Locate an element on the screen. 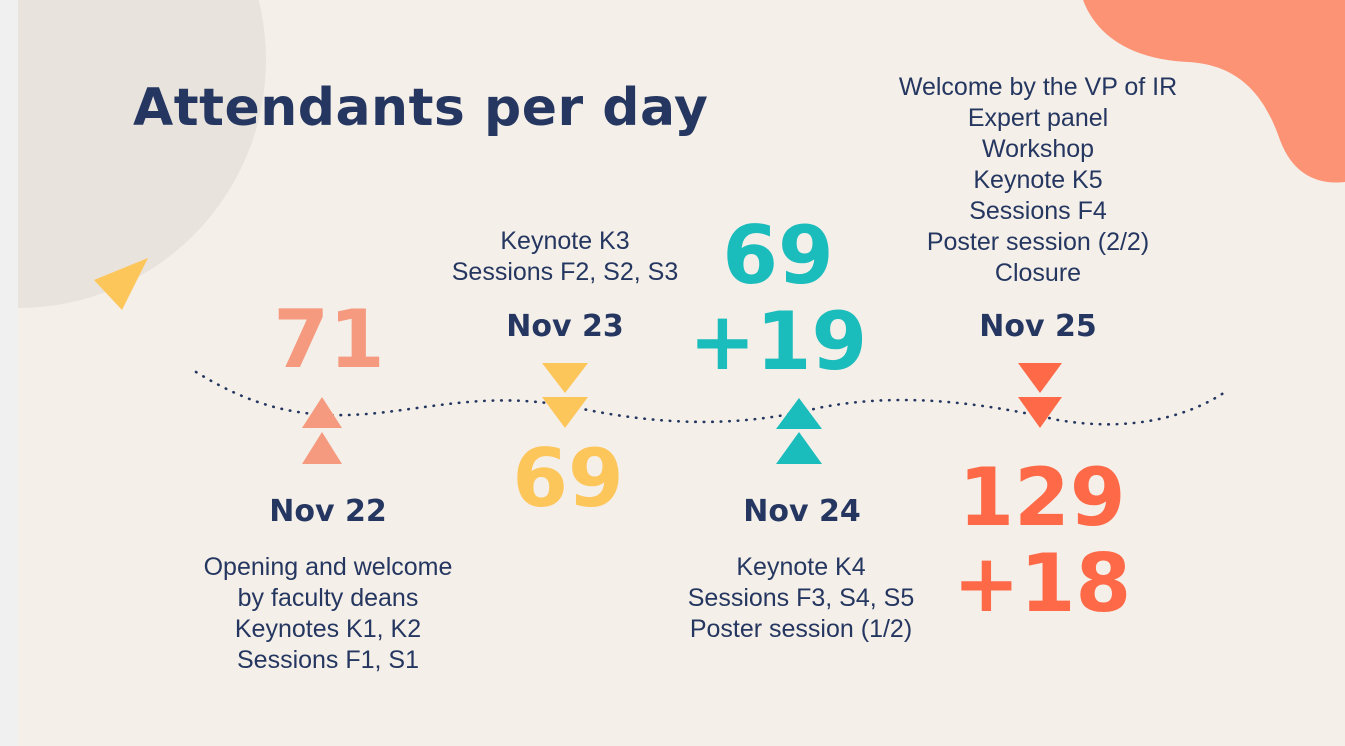 The width and height of the screenshot is (1345, 746). description-line: Keynote K3 is located at coordinates (565, 241).